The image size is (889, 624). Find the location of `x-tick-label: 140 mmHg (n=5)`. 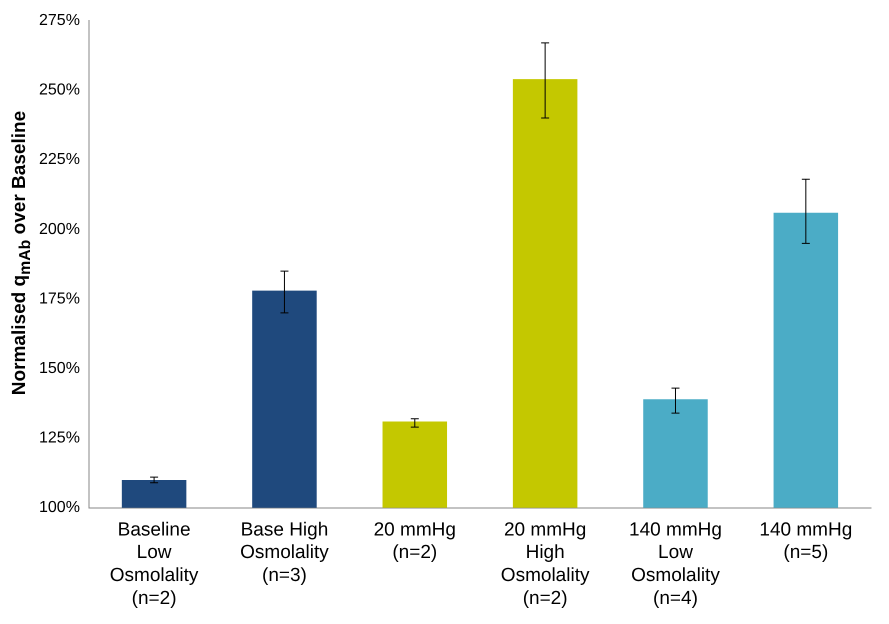

x-tick-label: 140 mmHg (n=5) is located at coordinates (805, 541).